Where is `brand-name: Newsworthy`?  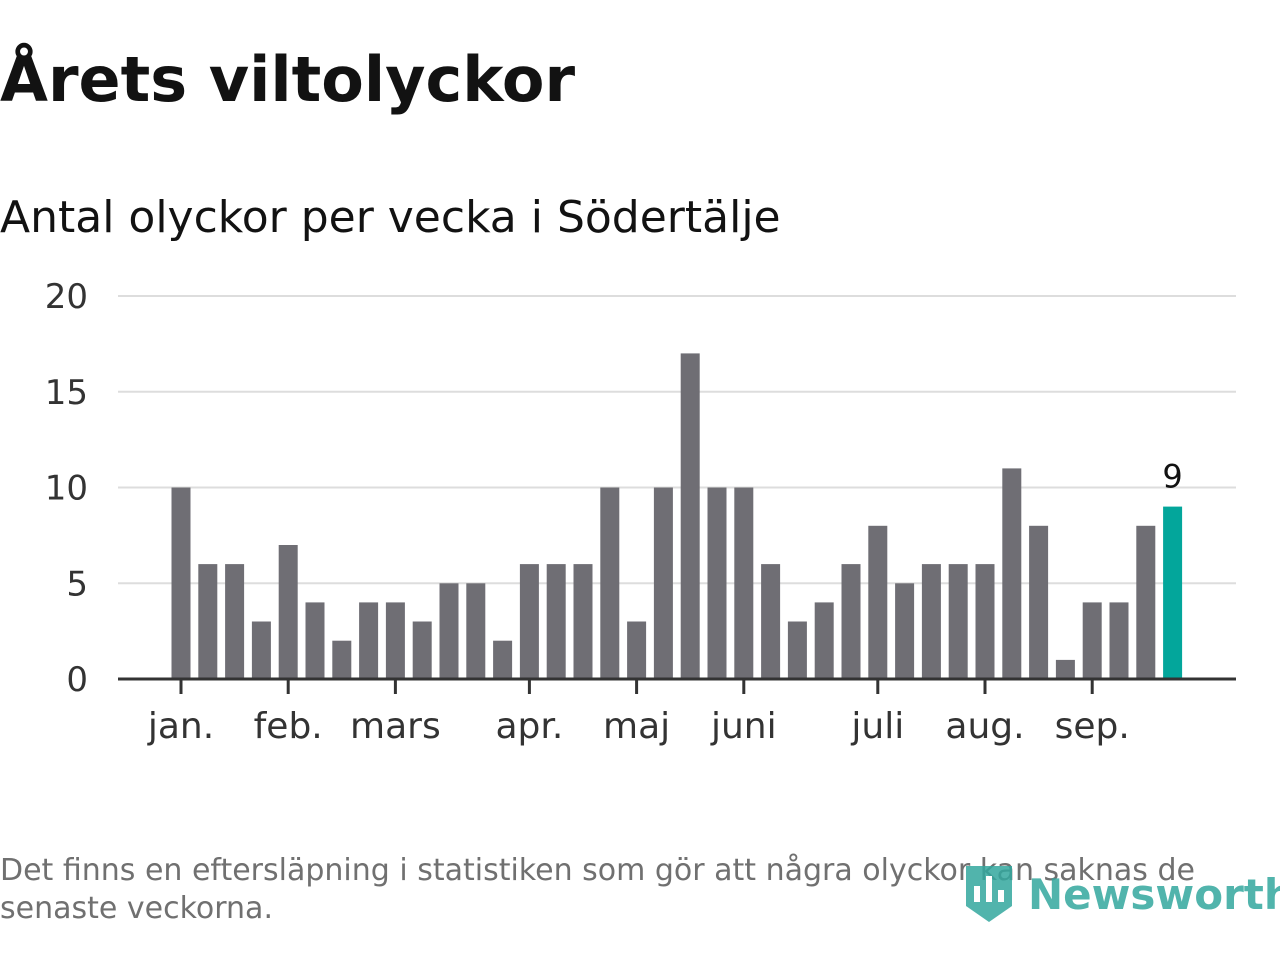
brand-name: Newsworthy is located at coordinates (1154, 894).